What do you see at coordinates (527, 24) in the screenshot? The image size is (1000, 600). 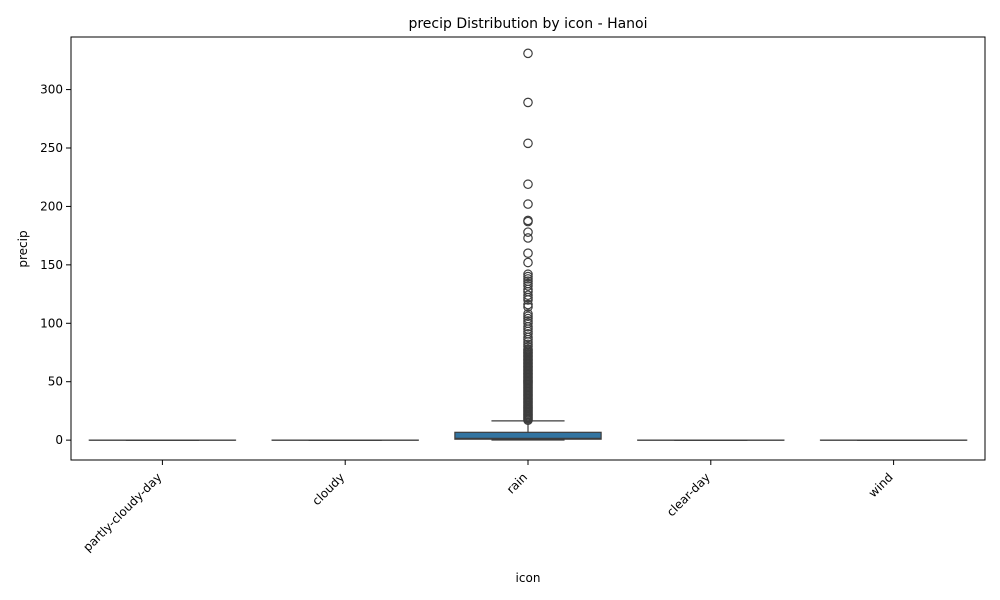 I see `chart-title: precip Distribution by icon - Hanoi` at bounding box center [527, 24].